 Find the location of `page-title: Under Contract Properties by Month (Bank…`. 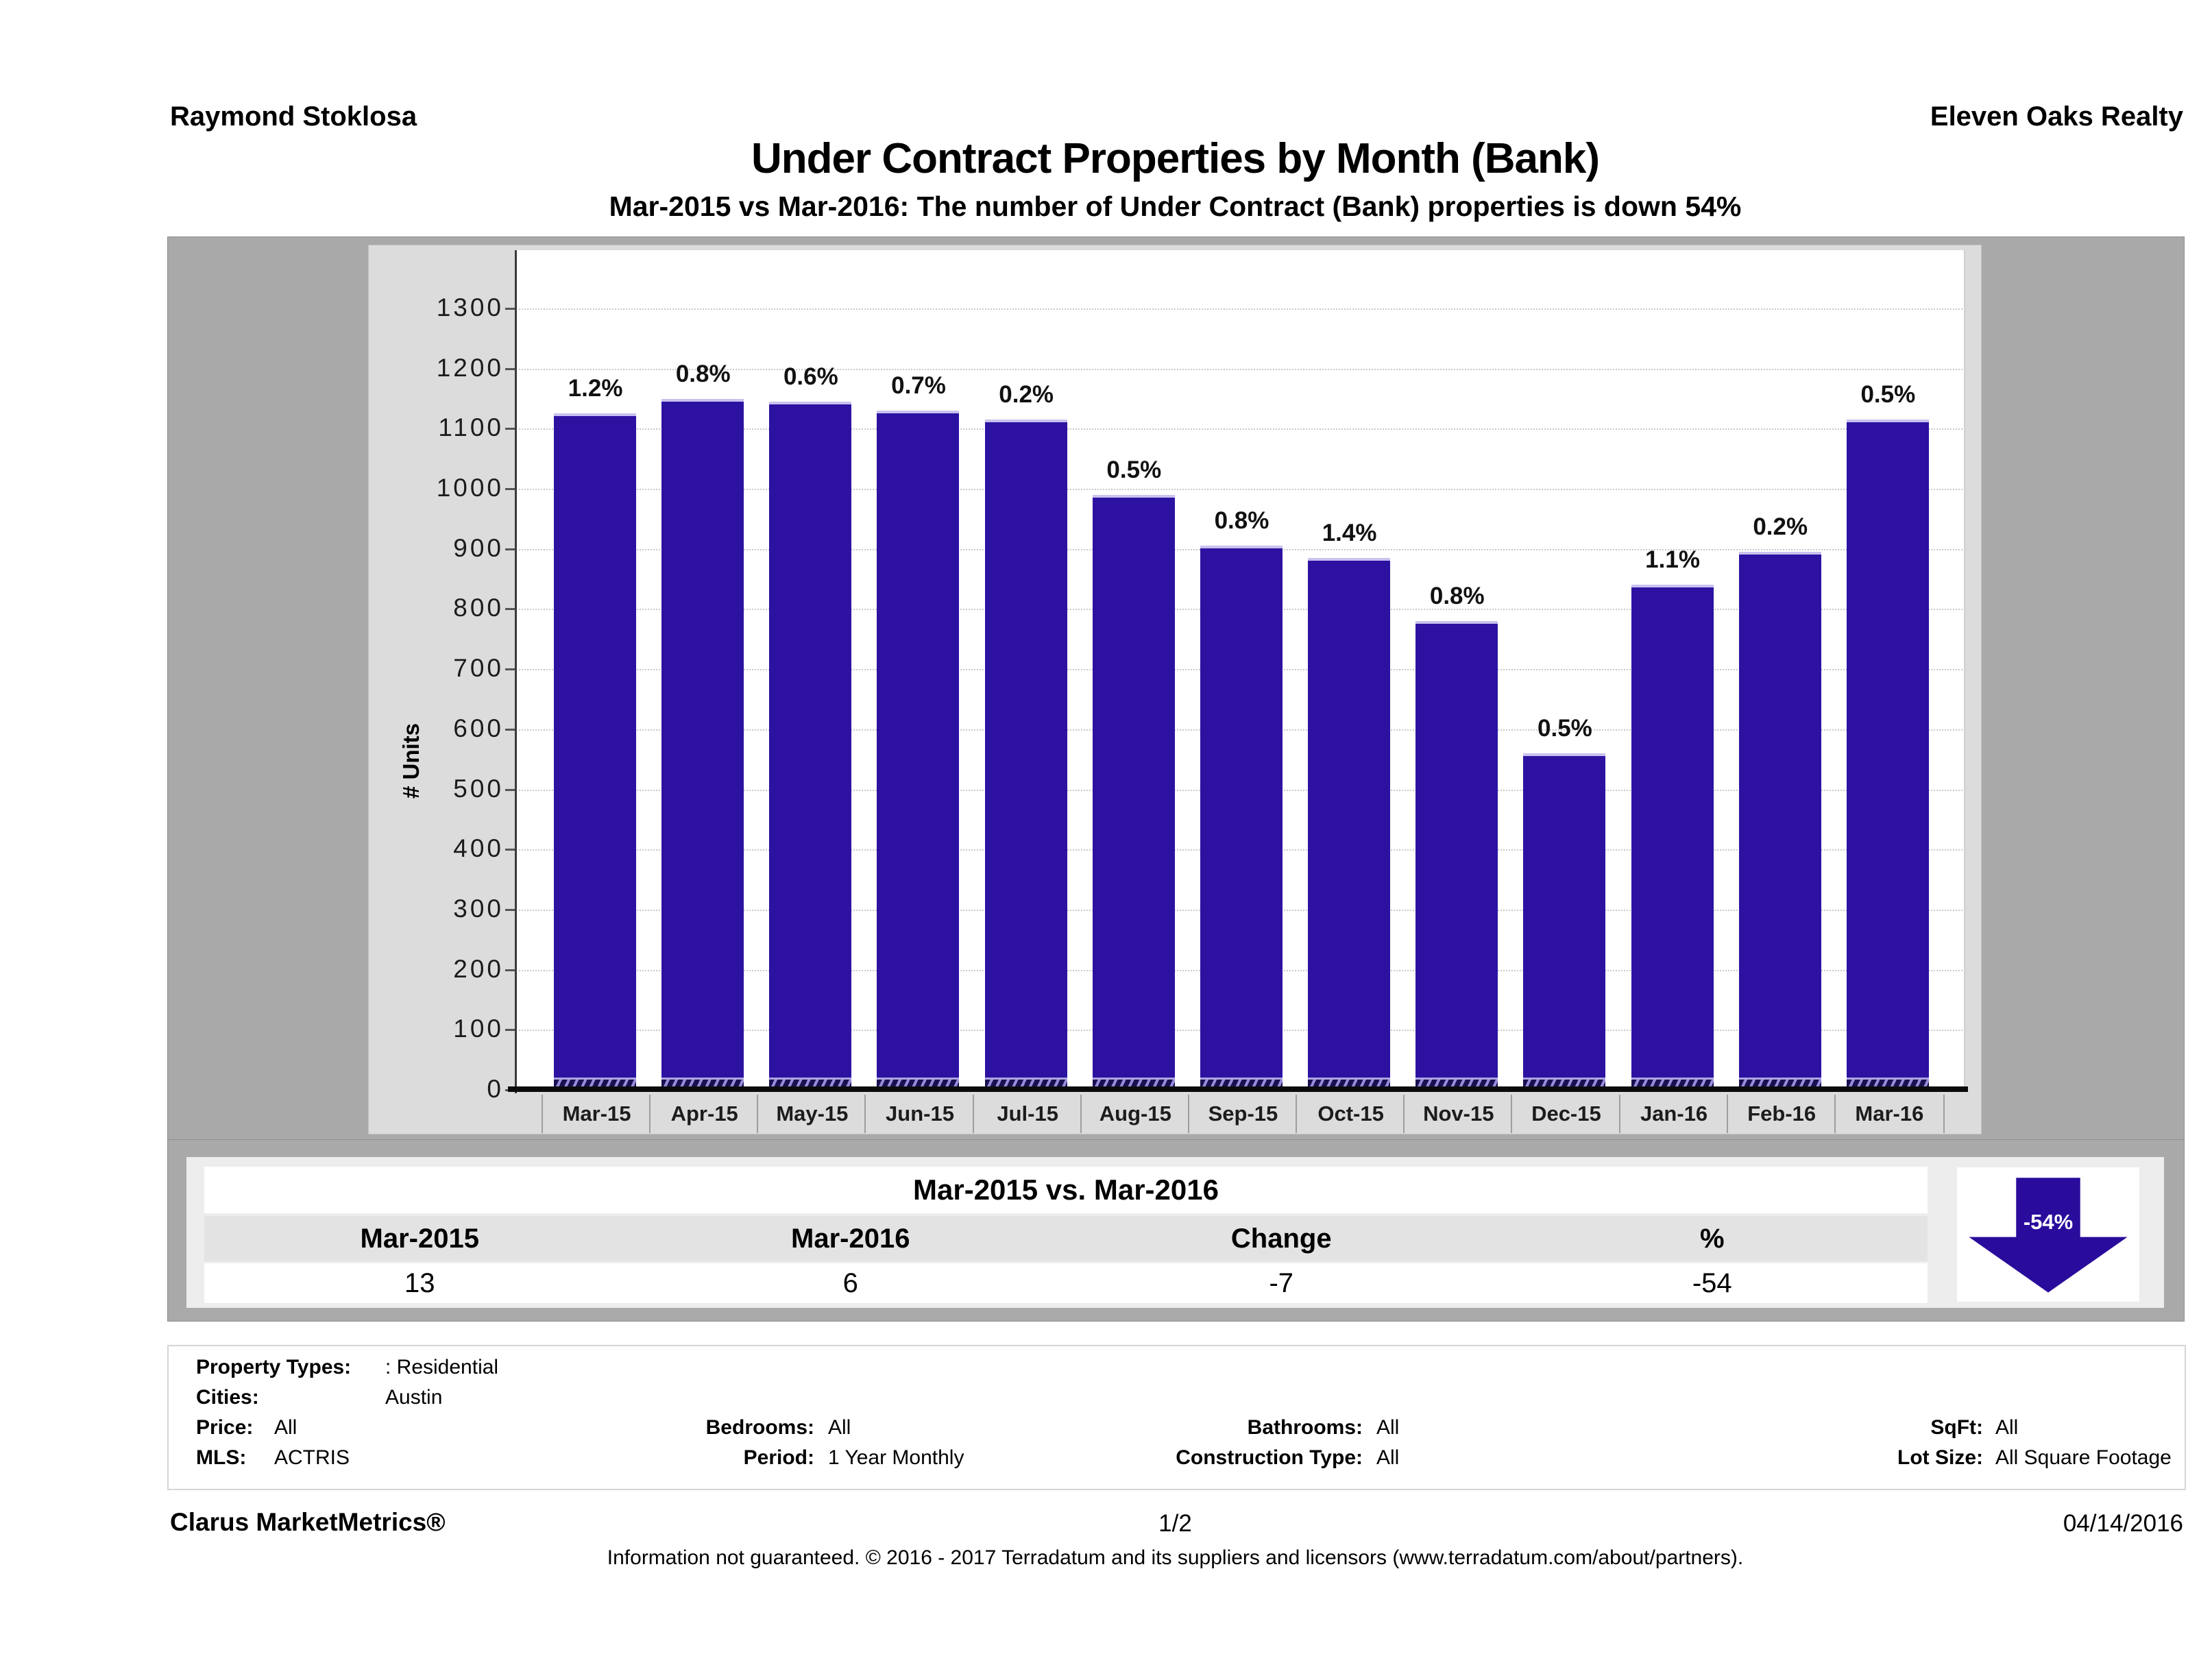

page-title: Under Contract Properties by Month (Bank… is located at coordinates (1175, 158).